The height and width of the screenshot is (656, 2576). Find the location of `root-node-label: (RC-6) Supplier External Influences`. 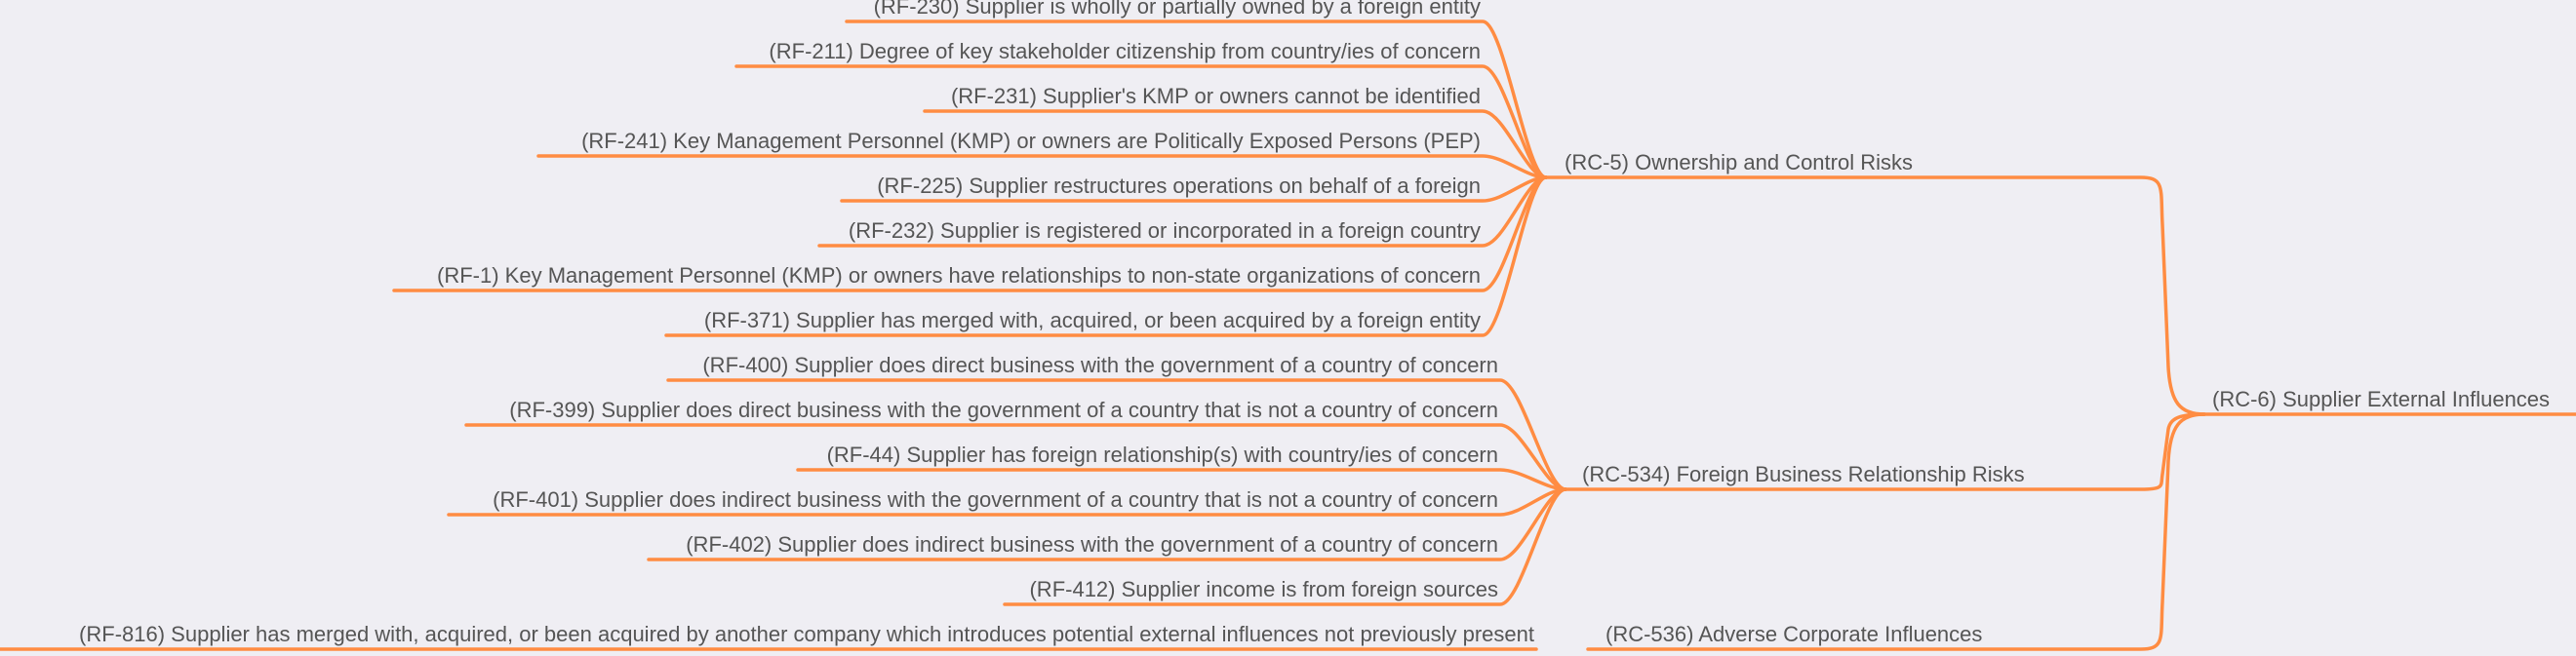

root-node-label: (RC-6) Supplier External Influences is located at coordinates (2381, 399).